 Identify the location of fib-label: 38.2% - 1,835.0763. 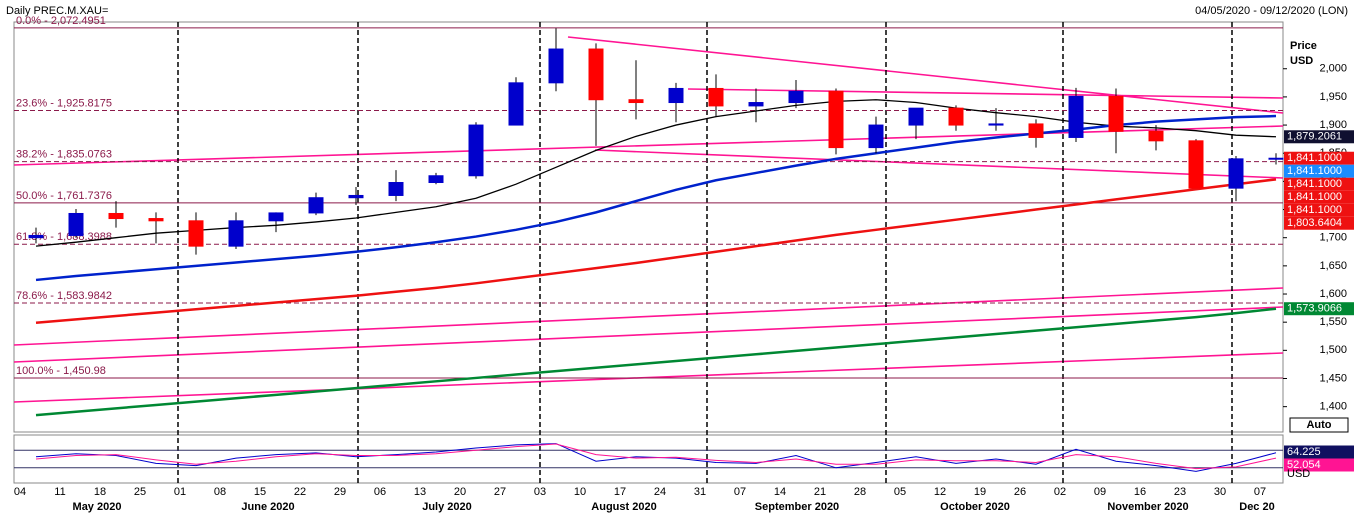
(64, 155).